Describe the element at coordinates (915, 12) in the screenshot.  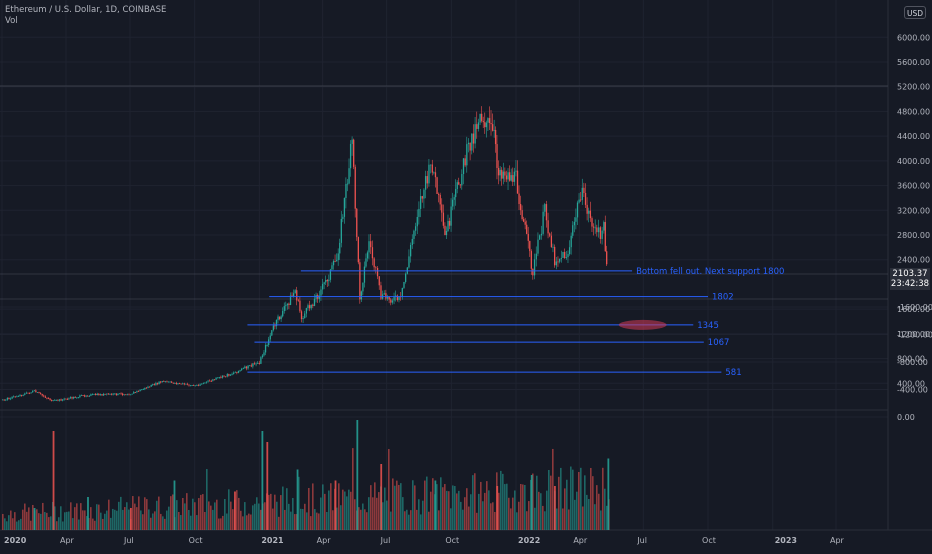
I see `currency-button: USD` at that location.